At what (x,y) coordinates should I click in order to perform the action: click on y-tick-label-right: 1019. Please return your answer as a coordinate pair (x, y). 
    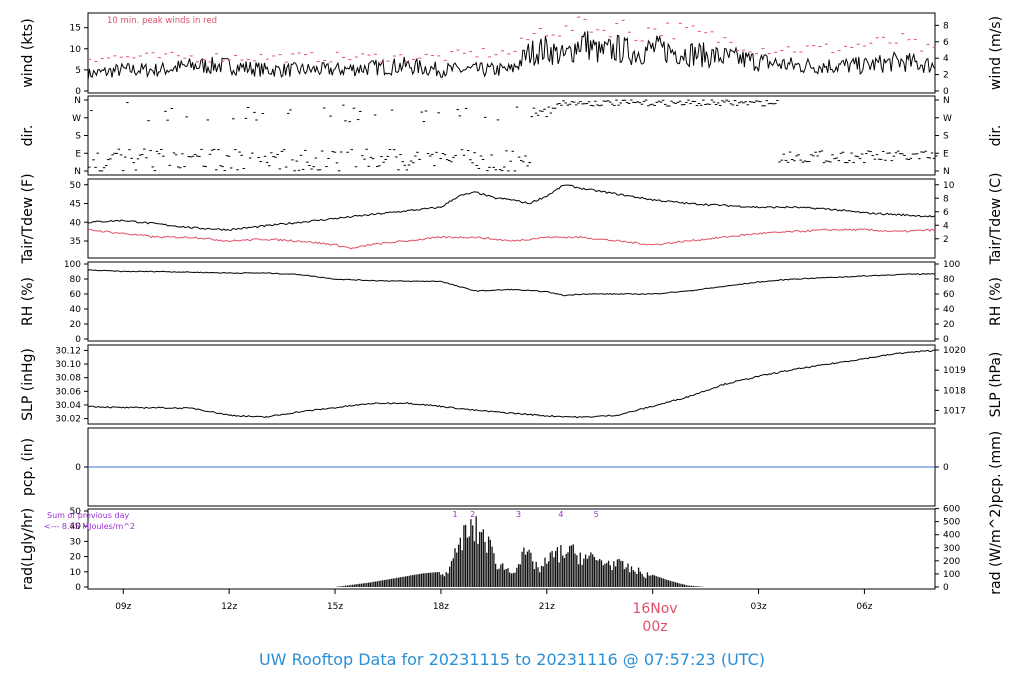
    Looking at the image, I should click on (954, 371).